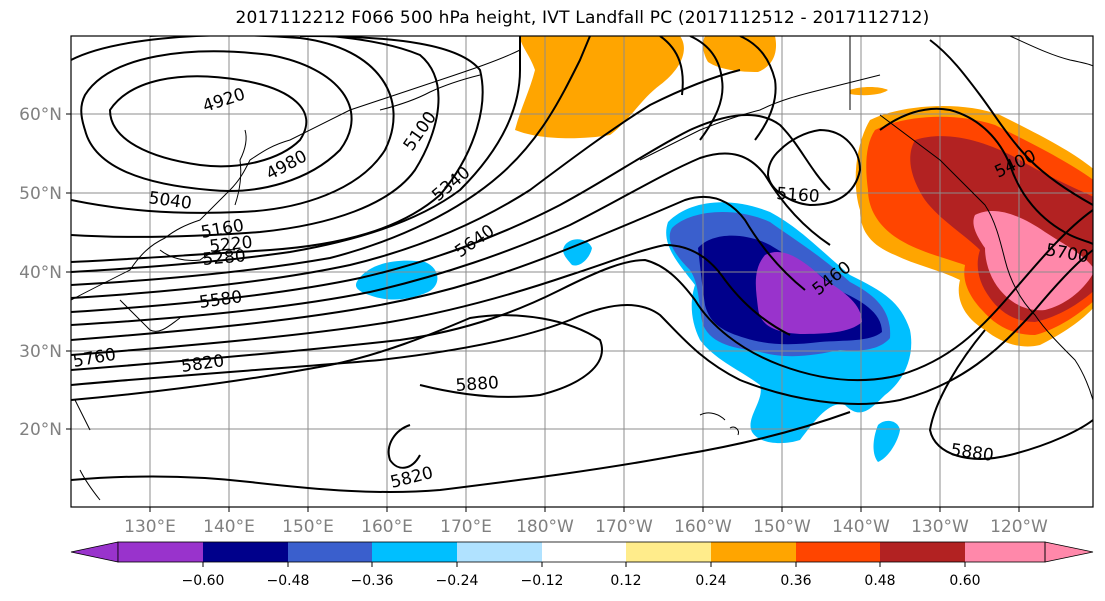  What do you see at coordinates (372, 581) in the screenshot?
I see `colorbar-tick-label: −0.36` at bounding box center [372, 581].